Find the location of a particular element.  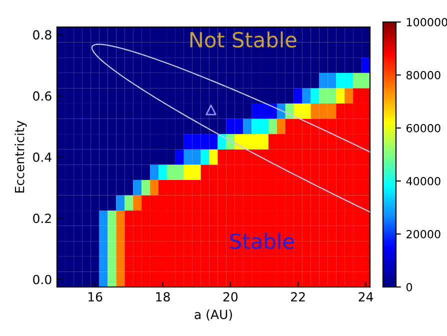

y-tick-label: 0.6 is located at coordinates (42, 96).